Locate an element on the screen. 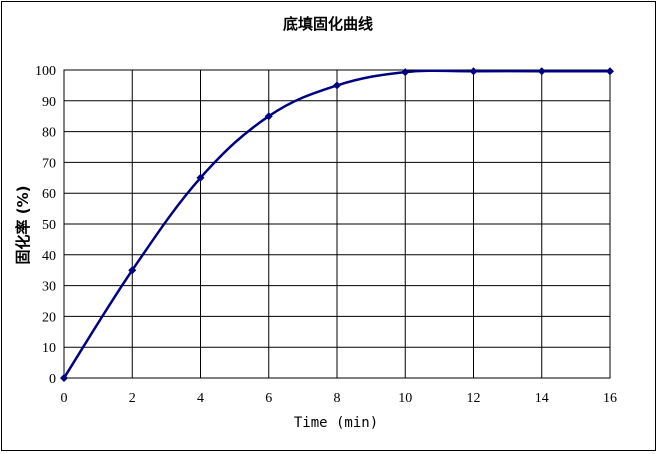 This screenshot has width=659, height=454. y-axis-label: 固化率 (%) is located at coordinates (23, 225).